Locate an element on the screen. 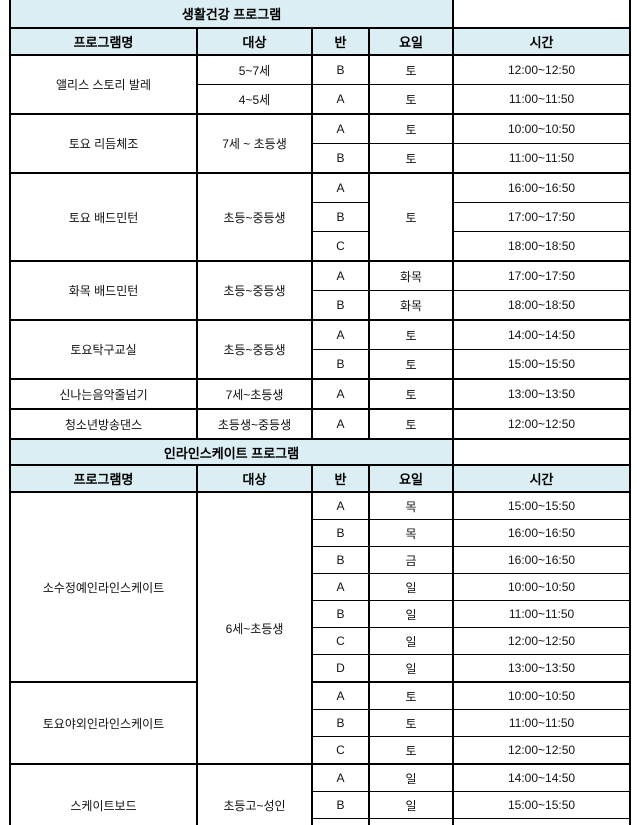 This screenshot has height=825, width=637. target-cell: 6세~초등생 is located at coordinates (254, 628).